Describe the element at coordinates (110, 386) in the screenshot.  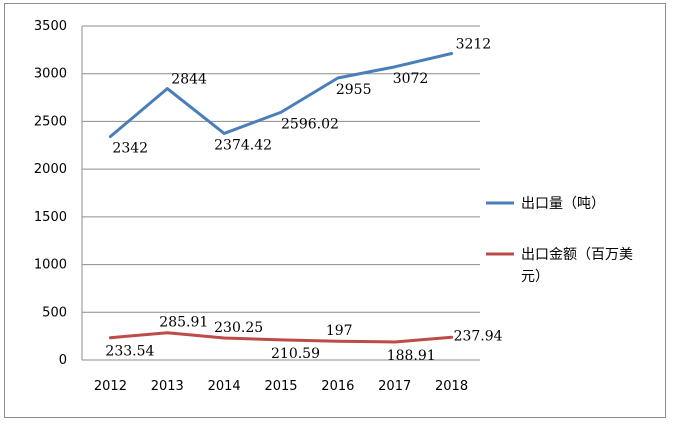
I see `x-tick-label: 2012` at that location.